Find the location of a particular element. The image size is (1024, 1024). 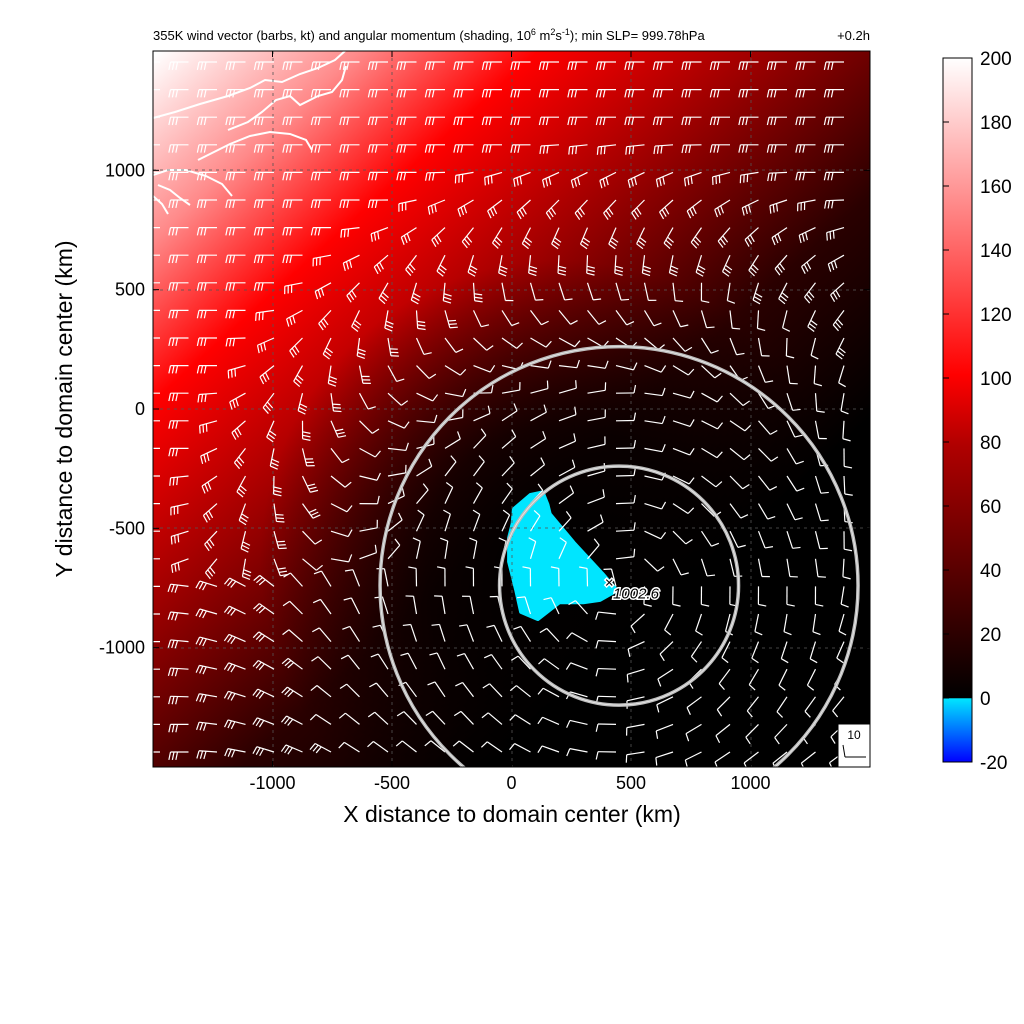

colorbar-tick-label: 180 is located at coordinates (996, 123).